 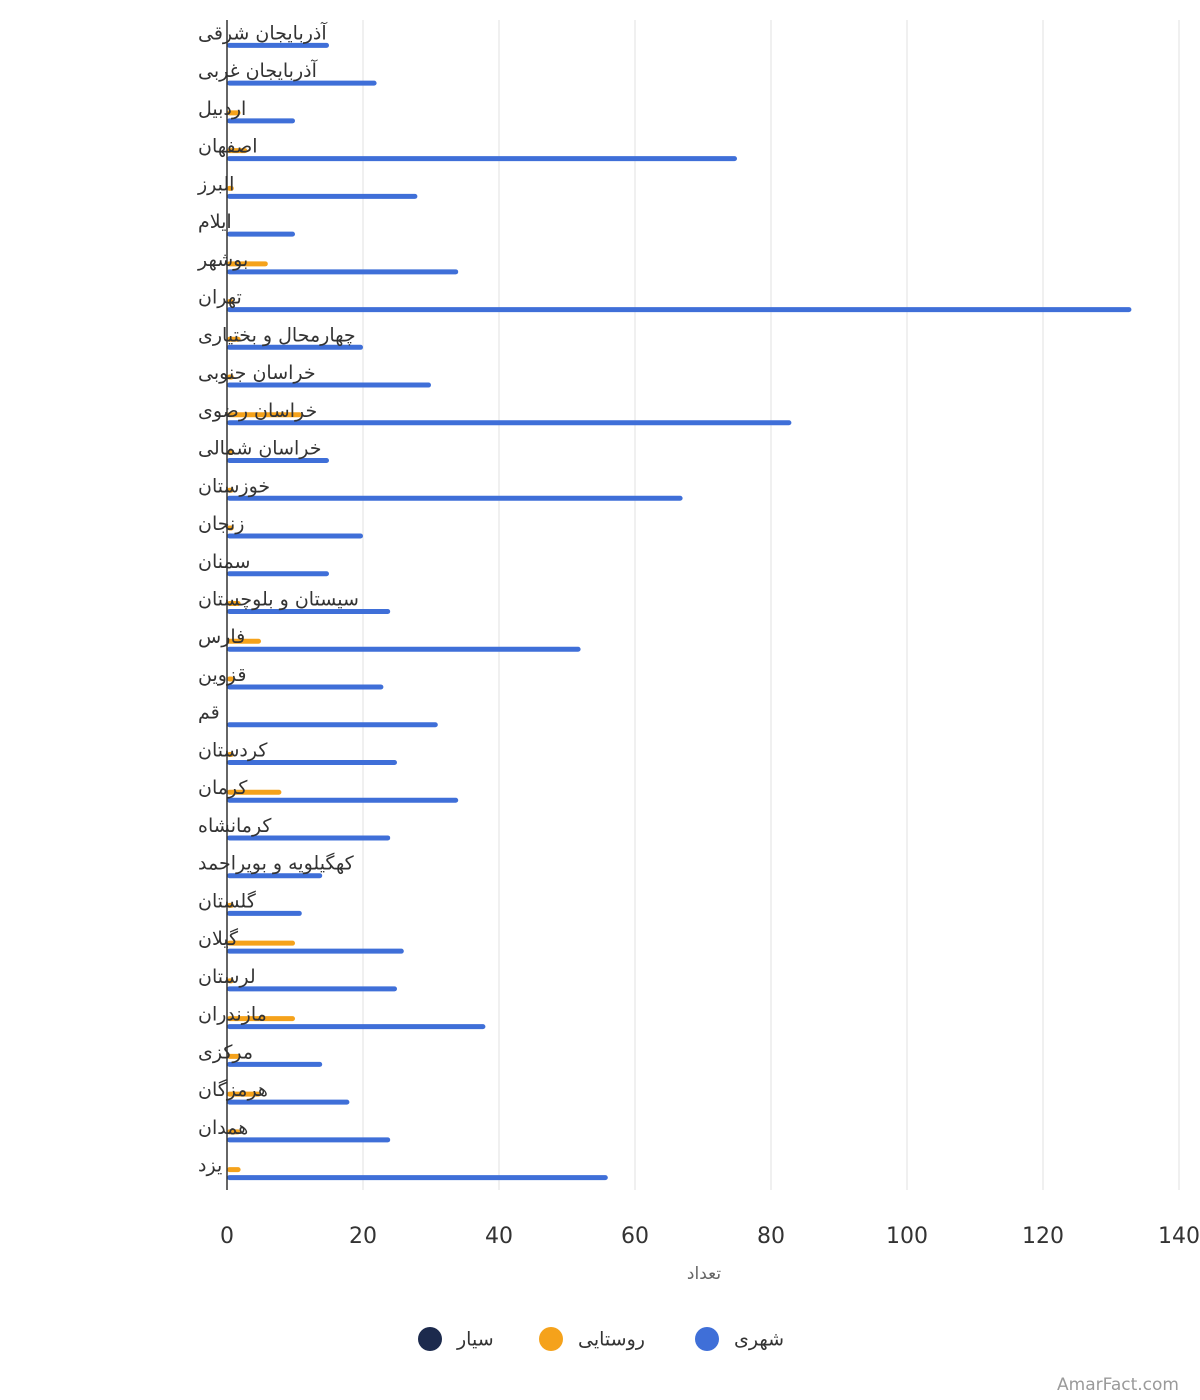 I want to click on x-tick-label: 60, so click(x=635, y=1236).